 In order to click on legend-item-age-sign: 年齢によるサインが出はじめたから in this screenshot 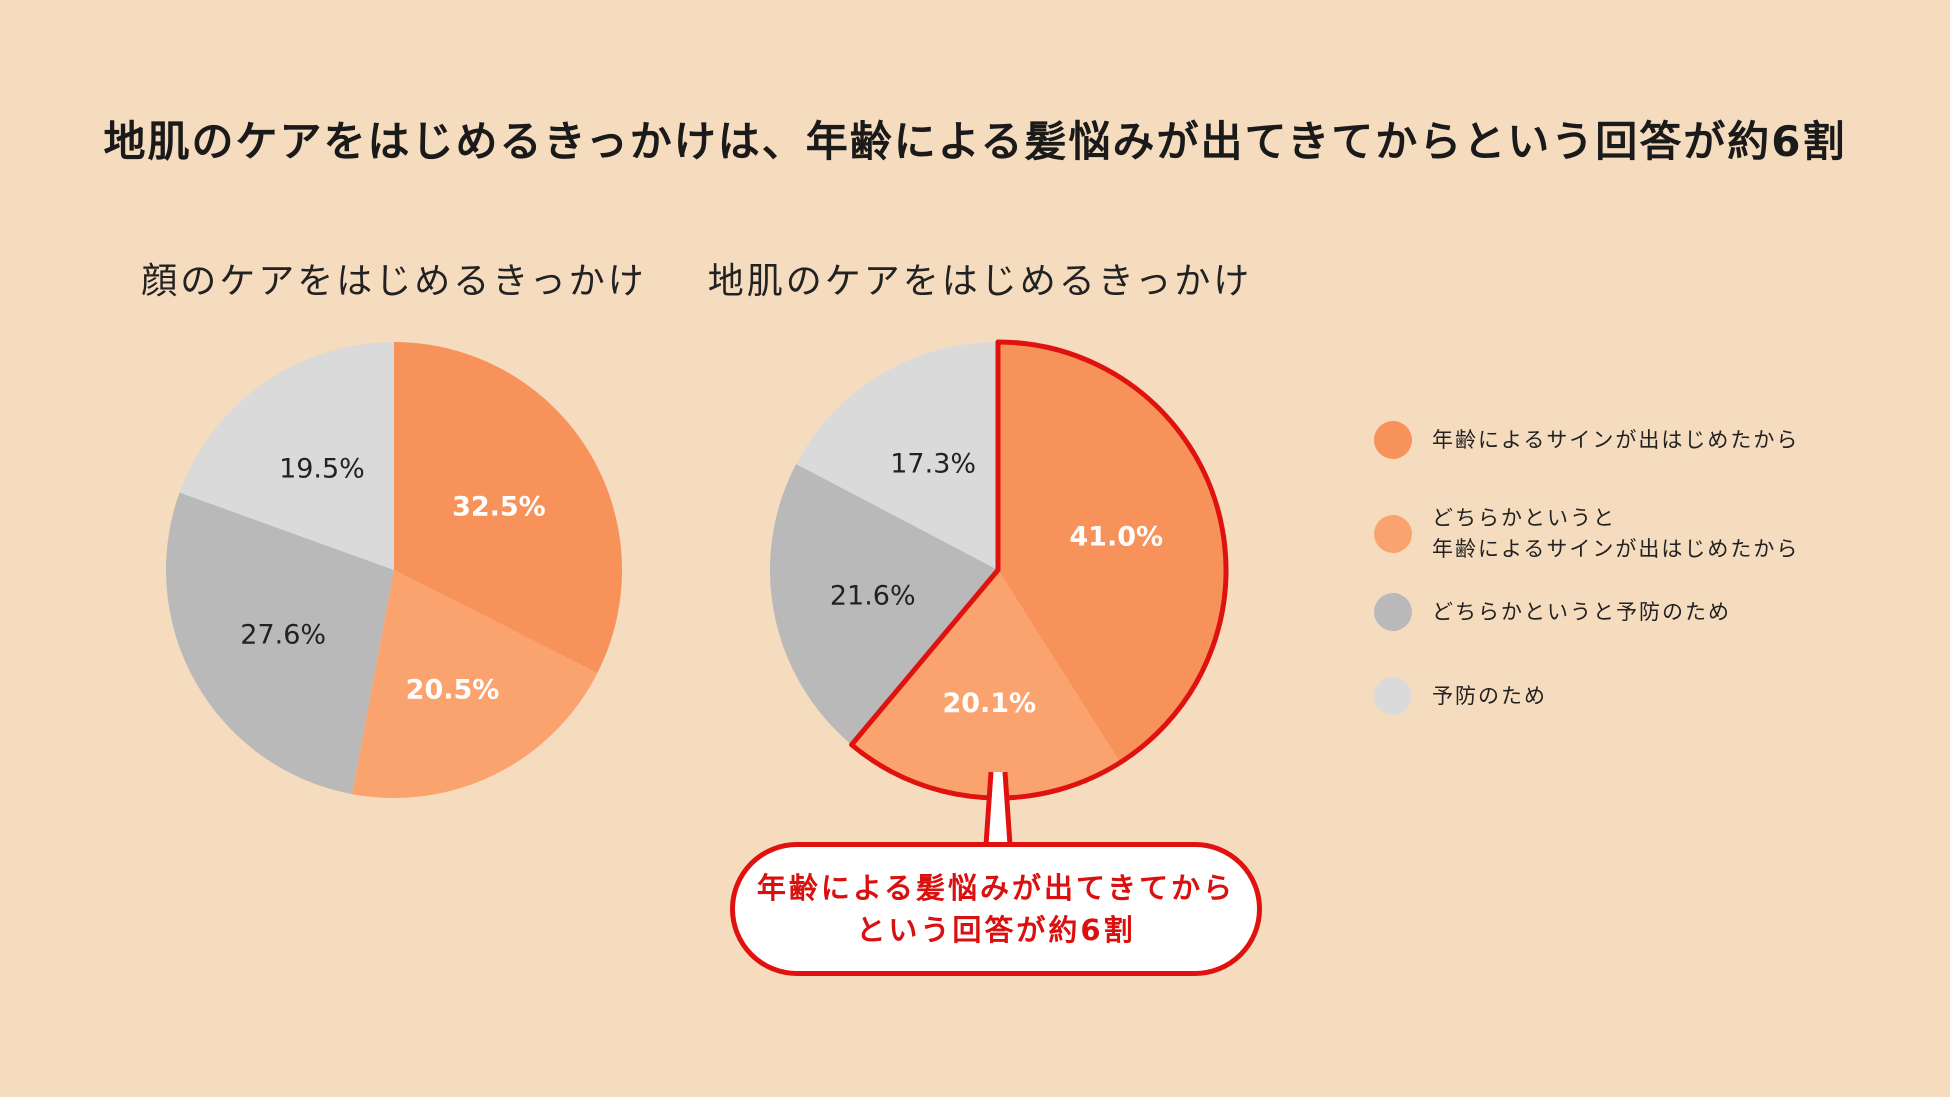, I will do `click(1586, 440)`.